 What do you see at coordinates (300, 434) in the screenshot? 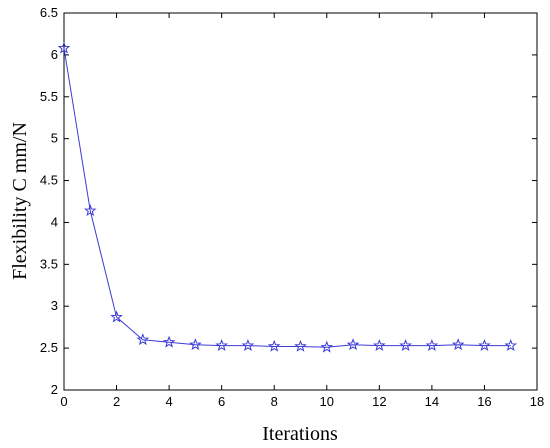
I see `x-axis-label: Iterations` at bounding box center [300, 434].